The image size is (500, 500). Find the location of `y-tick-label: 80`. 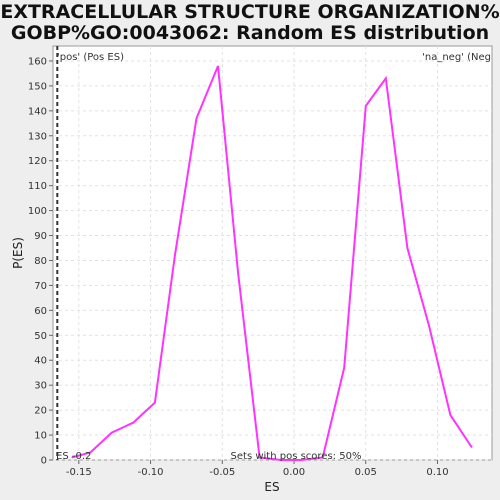

y-tick-label: 80 is located at coordinates (40, 261).